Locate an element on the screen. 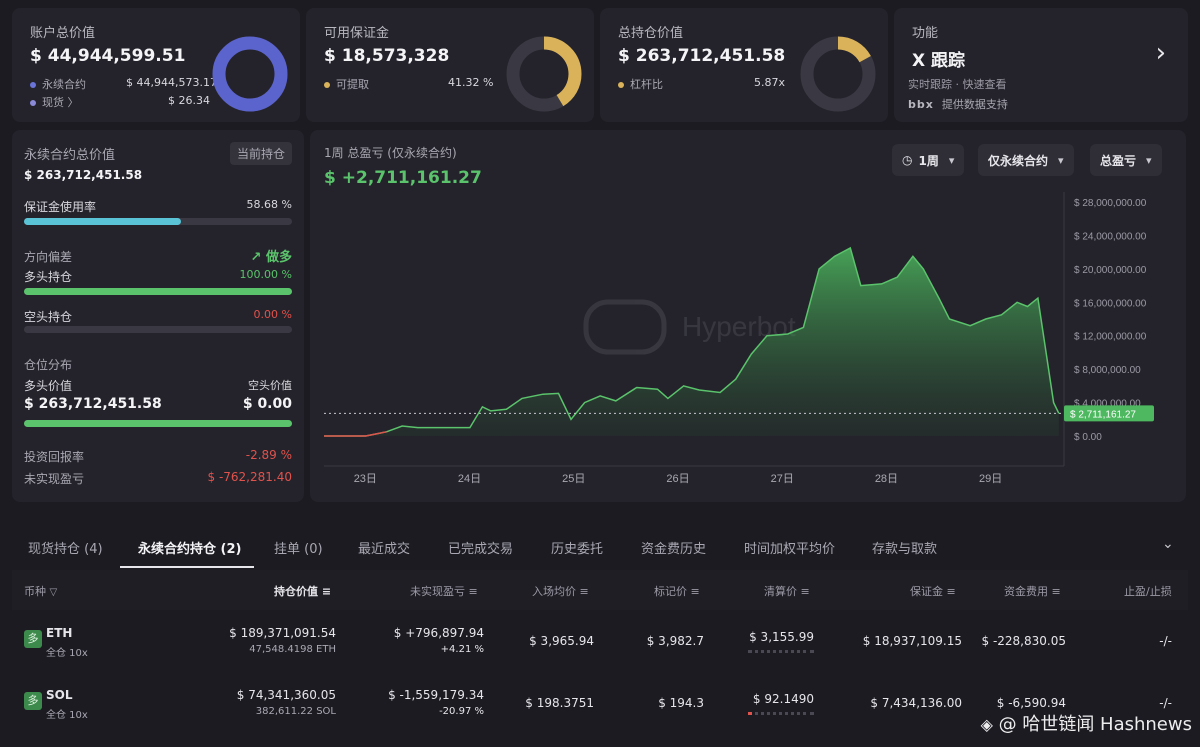 This screenshot has height=747, width=1200. y-tick-label: $ 4,000,000.00 is located at coordinates (1107, 404).